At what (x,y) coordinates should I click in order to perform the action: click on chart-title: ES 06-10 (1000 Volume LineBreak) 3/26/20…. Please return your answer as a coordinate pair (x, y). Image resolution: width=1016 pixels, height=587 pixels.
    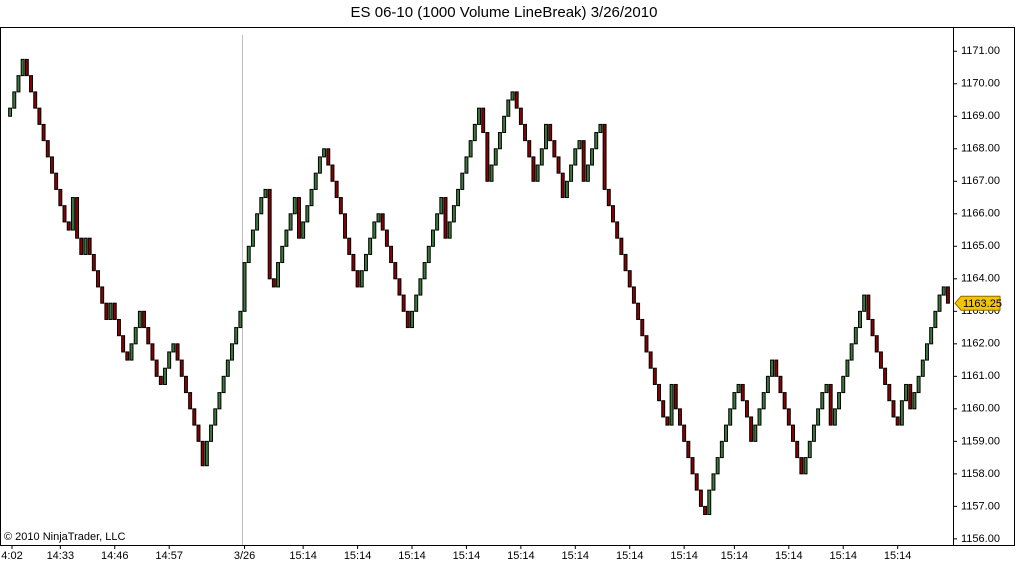
    Looking at the image, I should click on (504, 12).